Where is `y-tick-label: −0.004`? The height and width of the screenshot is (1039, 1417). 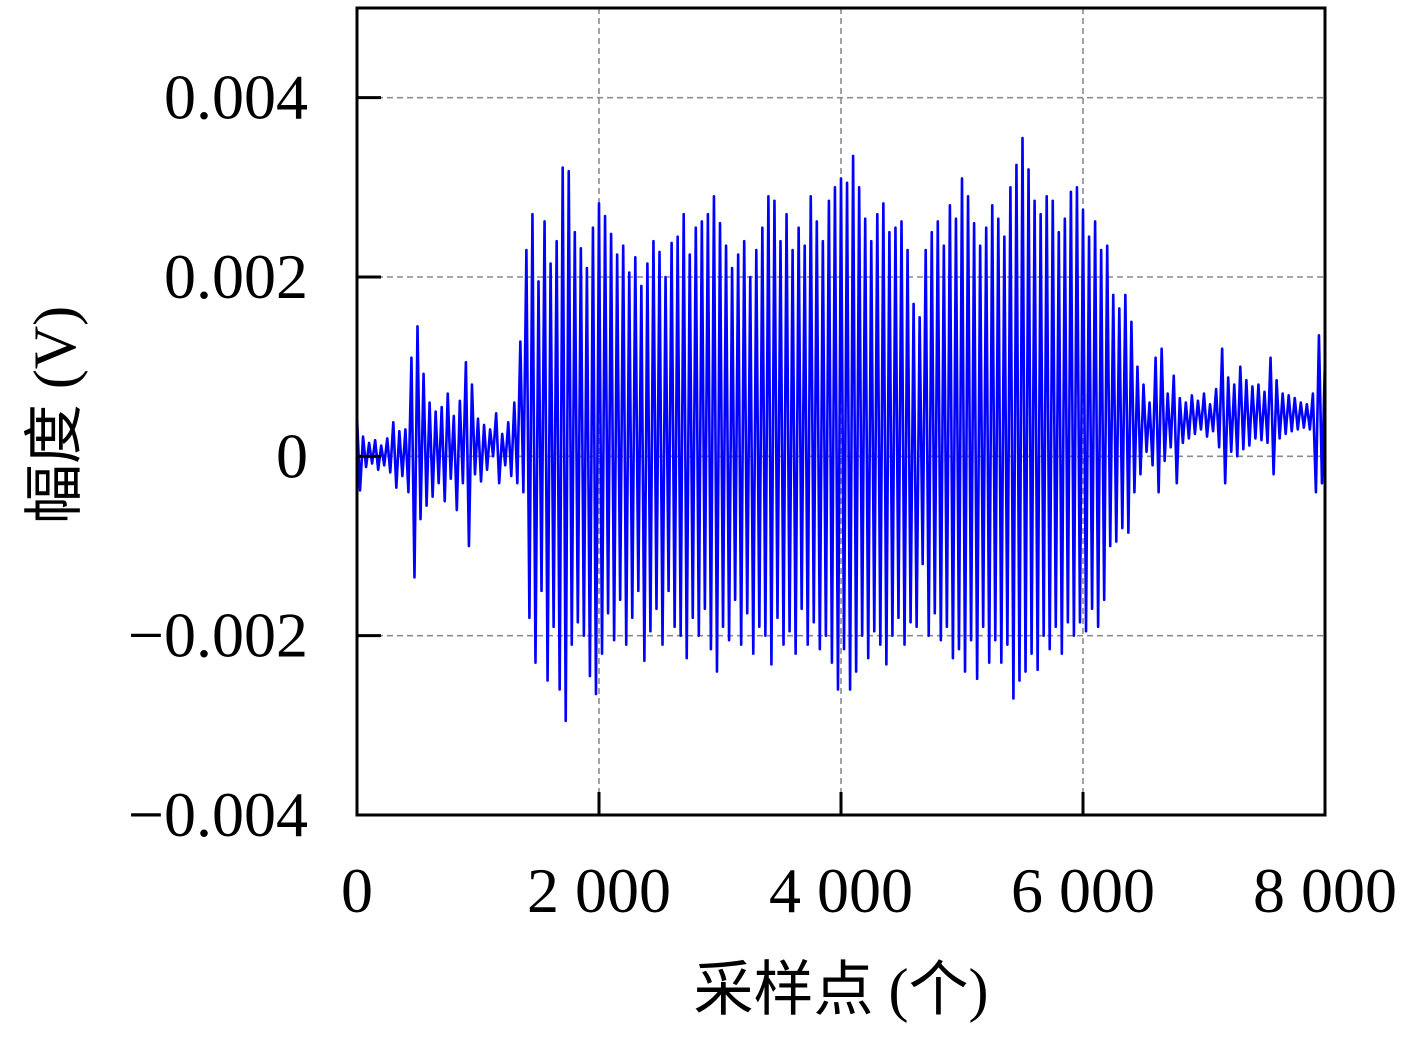
y-tick-label: −0.004 is located at coordinates (218, 814).